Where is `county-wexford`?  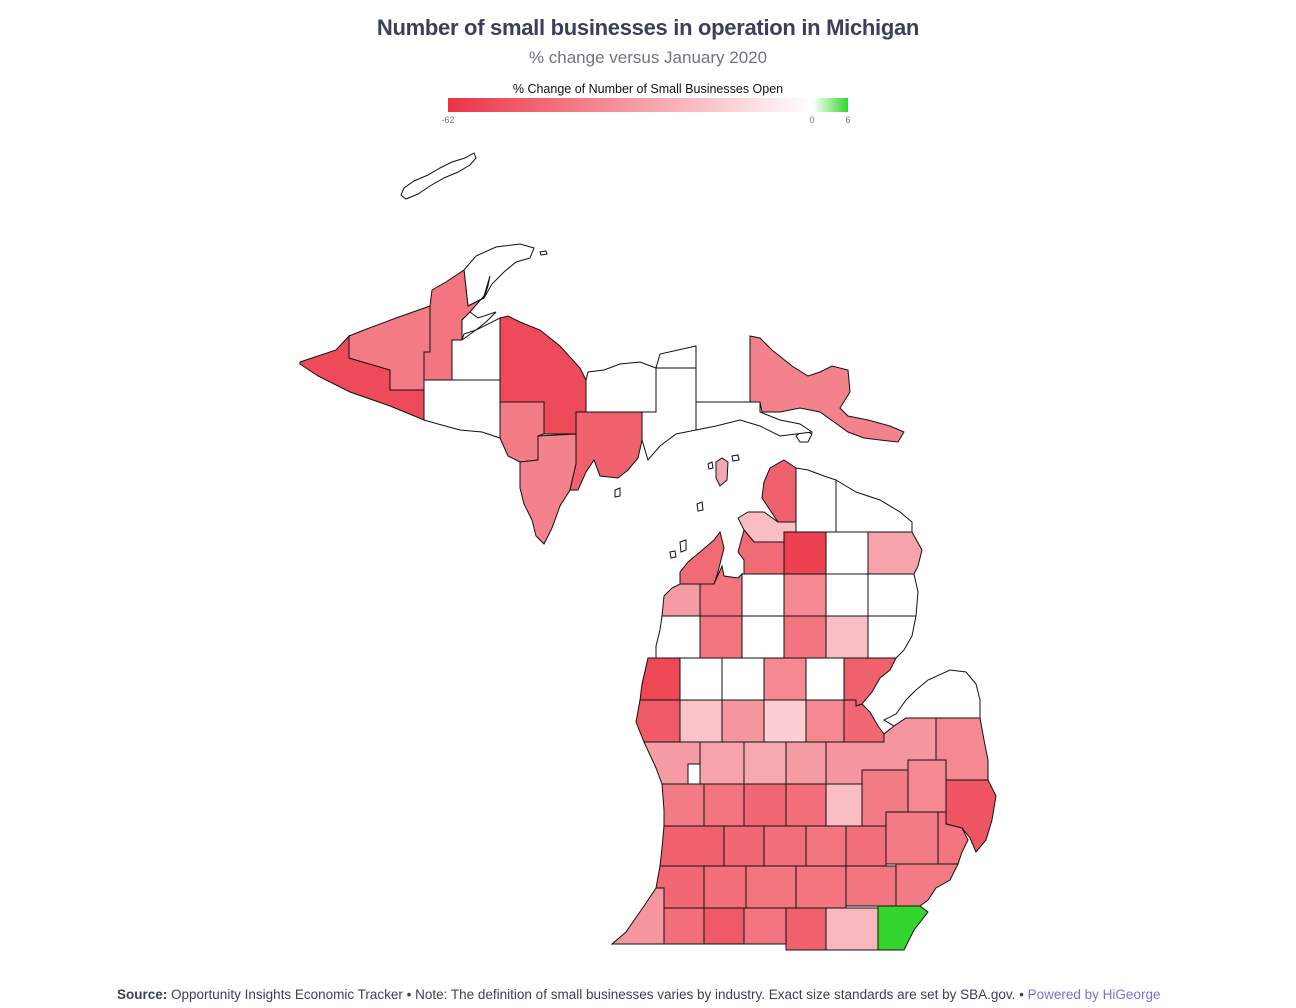
county-wexford is located at coordinates (721, 637).